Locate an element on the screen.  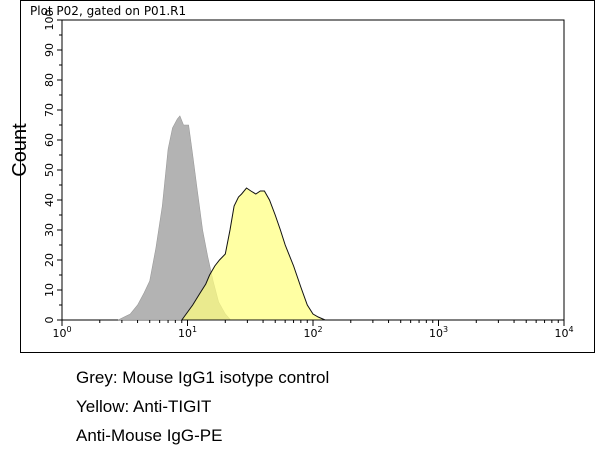
legend-grey: Grey: Mouse IgG1 isotype control is located at coordinates (203, 377).